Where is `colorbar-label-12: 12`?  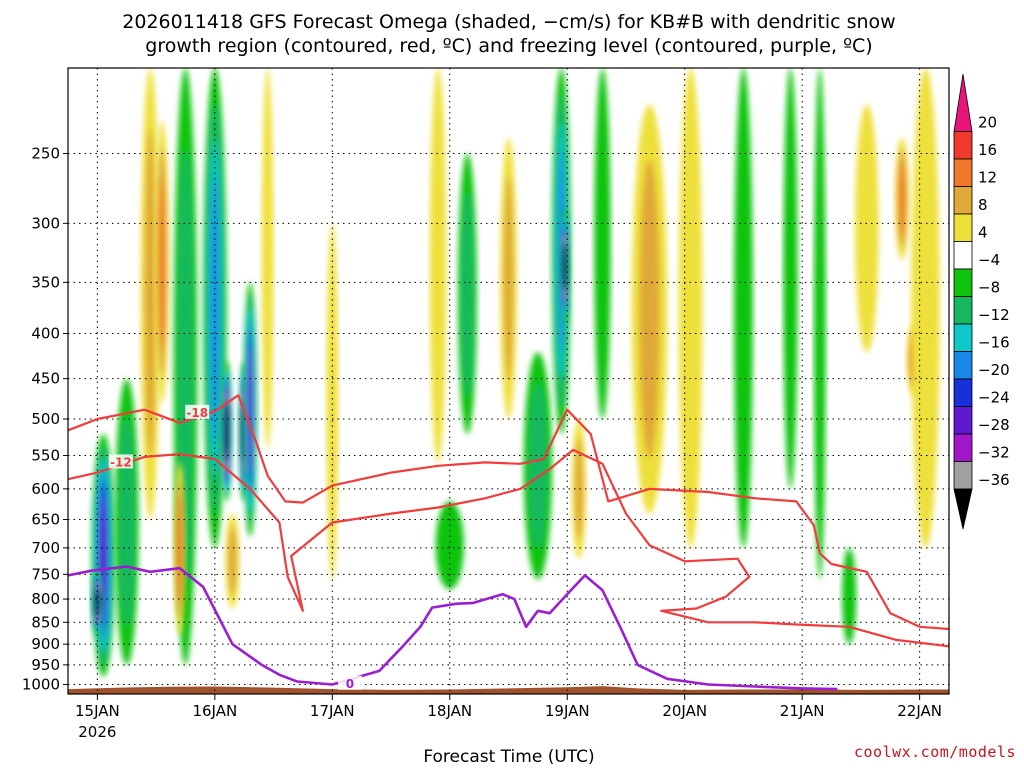
colorbar-label-12: 12 is located at coordinates (987, 178).